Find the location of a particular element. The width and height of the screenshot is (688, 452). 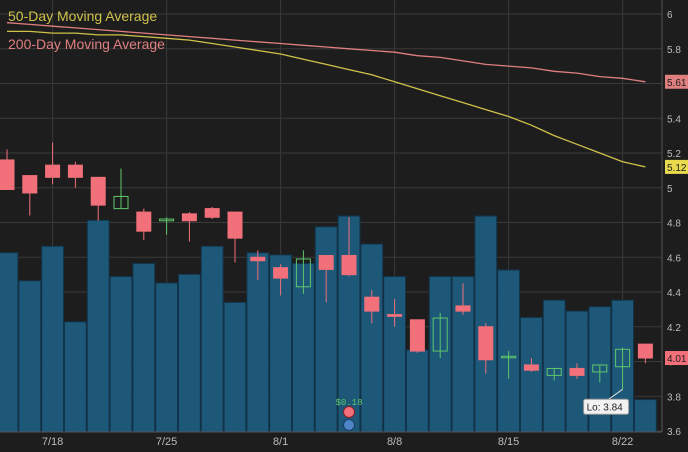

legend-50-day-ma: 50-Day Moving Average is located at coordinates (83, 16).